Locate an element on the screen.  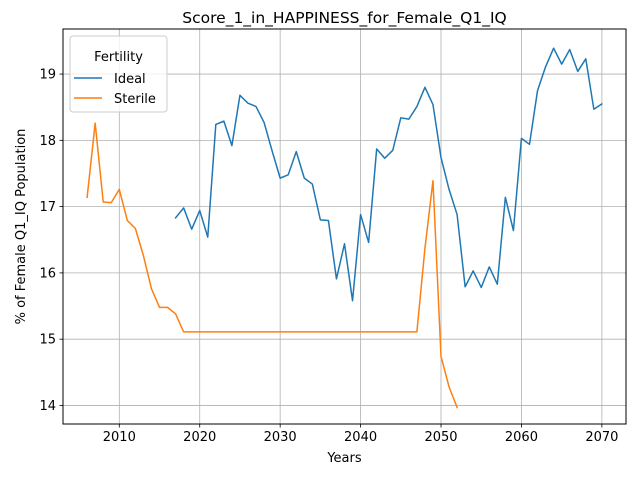
legend-box is located at coordinates (118, 74).